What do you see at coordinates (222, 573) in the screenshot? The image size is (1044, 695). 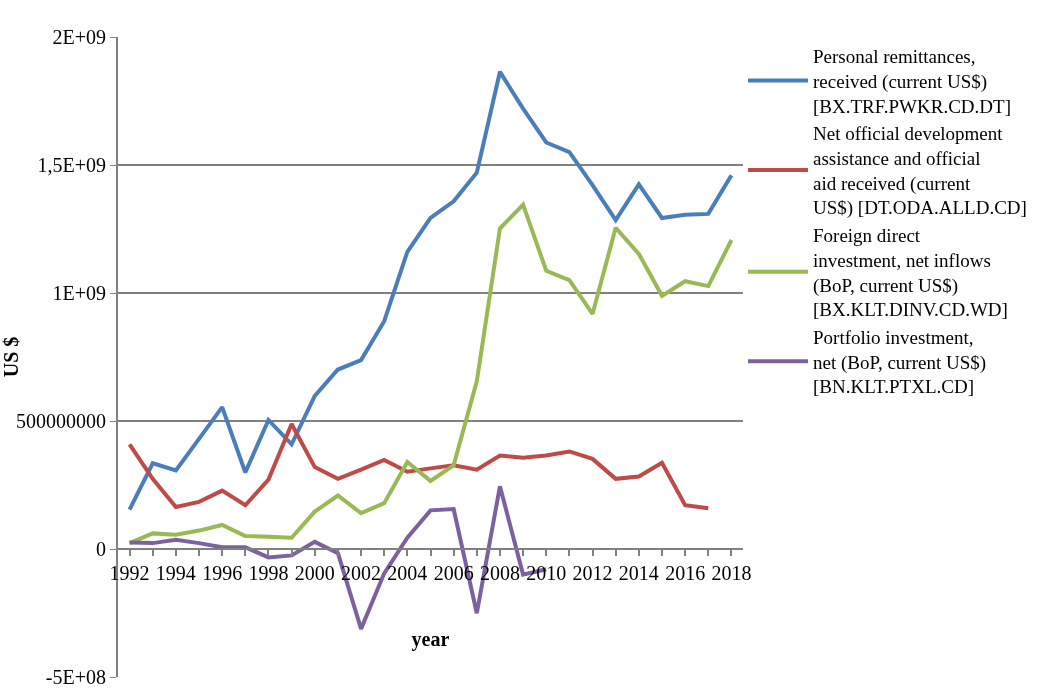 I see `x-tick-label: 1996` at bounding box center [222, 573].